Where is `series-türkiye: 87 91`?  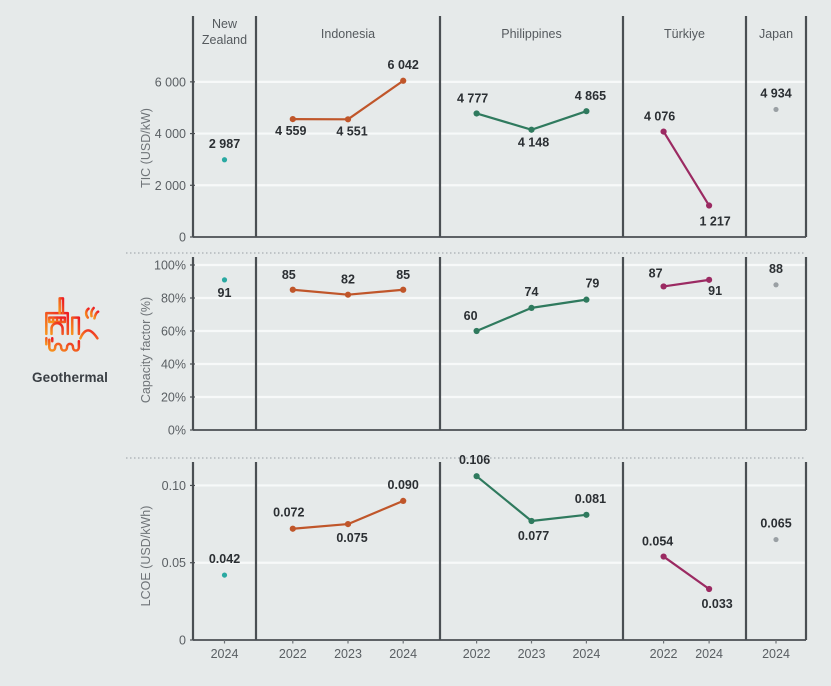
series-türkiye: 87 91 is located at coordinates (685, 281).